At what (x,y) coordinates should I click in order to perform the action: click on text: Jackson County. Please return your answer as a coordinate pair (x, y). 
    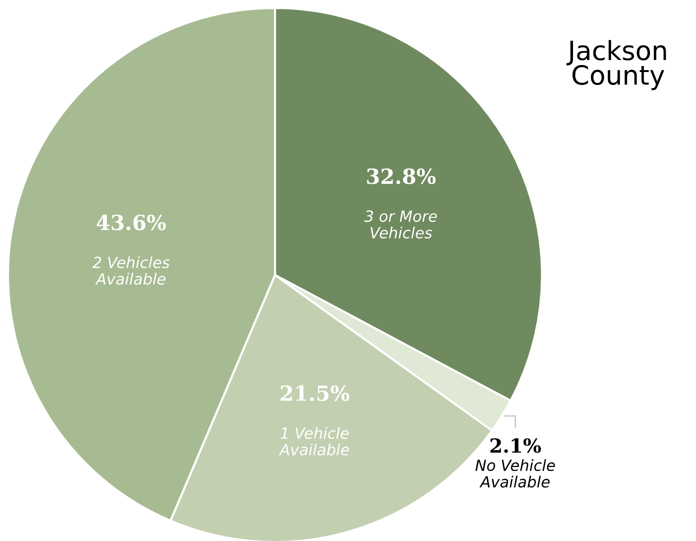
    Looking at the image, I should click on (616, 65).